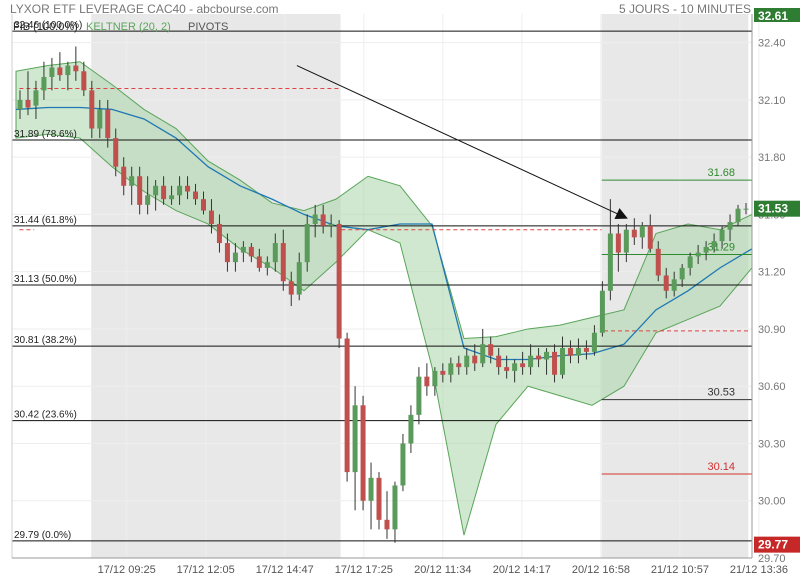 This screenshot has height=580, width=800. I want to click on fib-level-label: 31.89 (78.6%), so click(45, 134).